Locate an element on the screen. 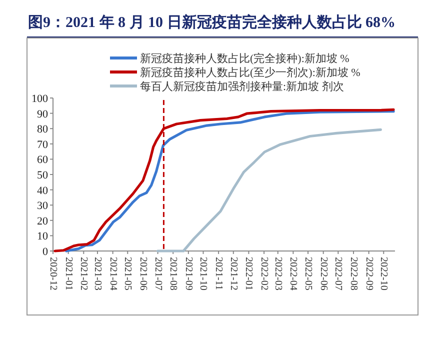  y-tick-label: 80 is located at coordinates (42, 130).